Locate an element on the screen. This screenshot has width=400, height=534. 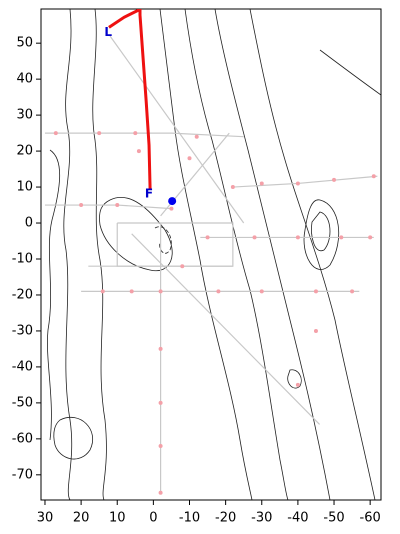
x-tick-label: -10 is located at coordinates (189, 518).